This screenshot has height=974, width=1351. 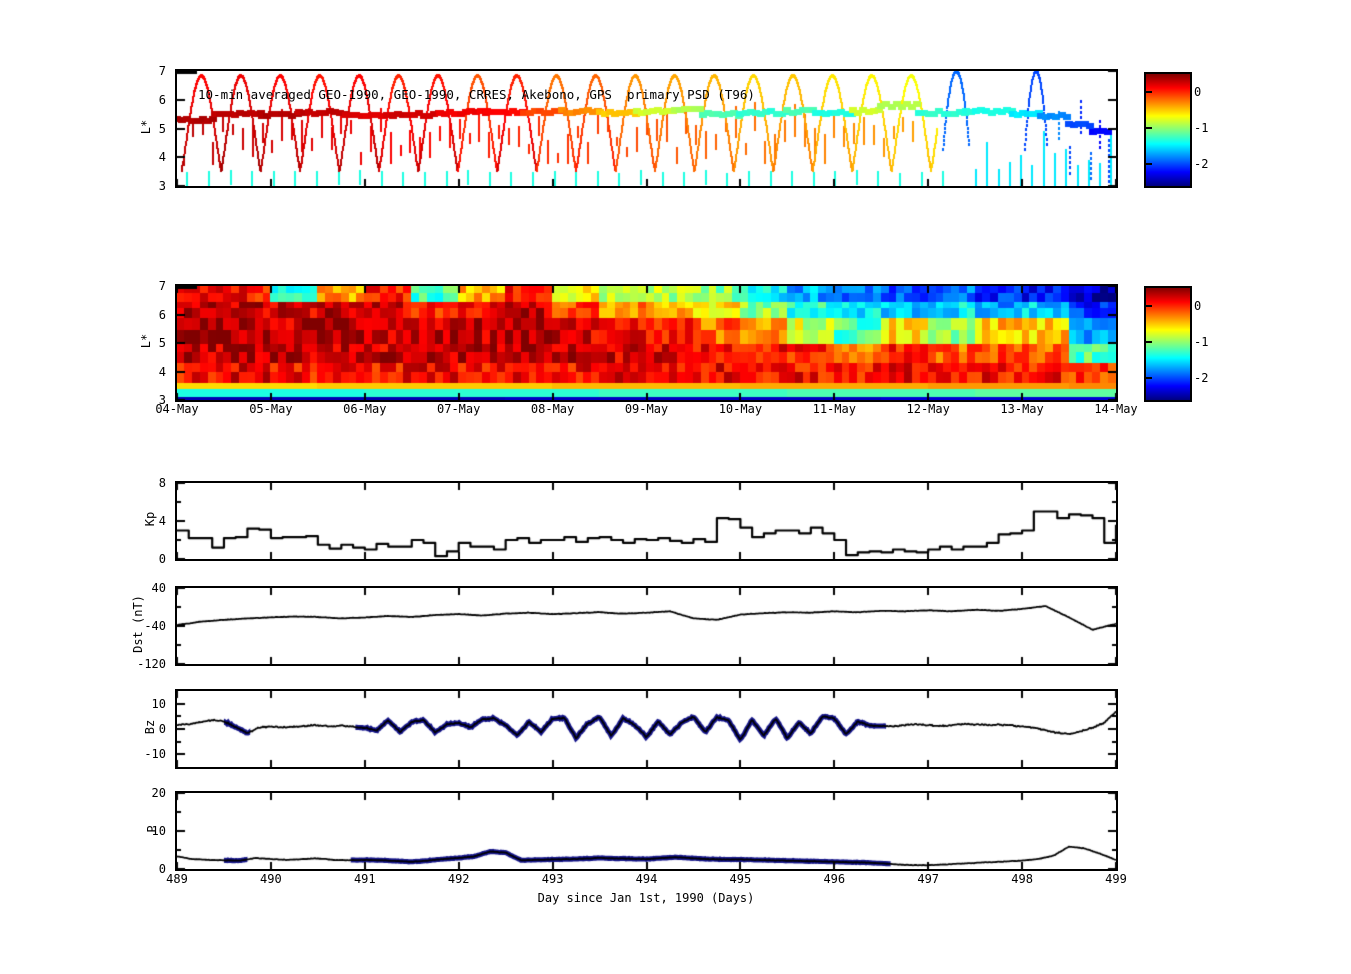 I want to click on psd-scatter-ytick-label: 3, so click(x=162, y=186).